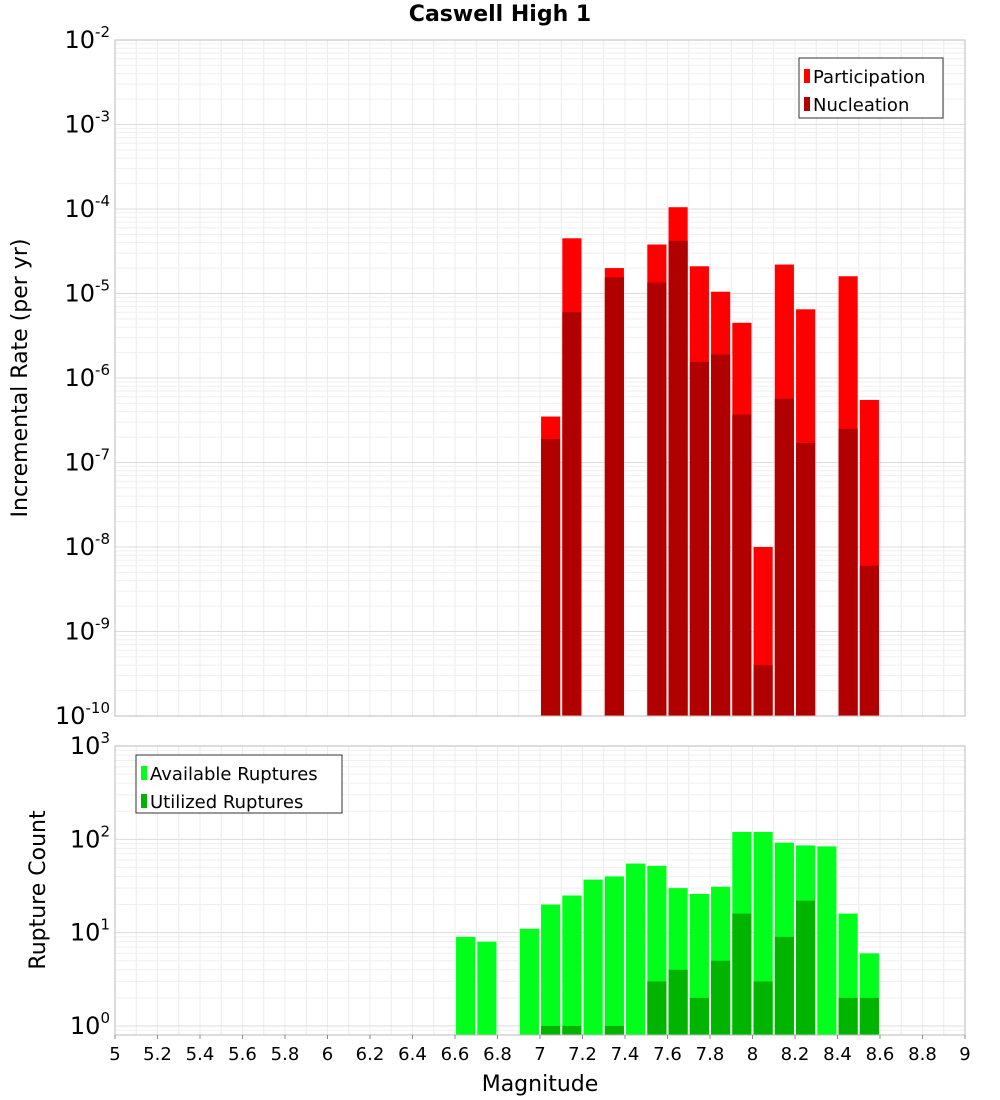 The height and width of the screenshot is (1100, 1000). Describe the element at coordinates (87, 545) in the screenshot. I see `y-tick-label: 10⁻⁸` at that location.